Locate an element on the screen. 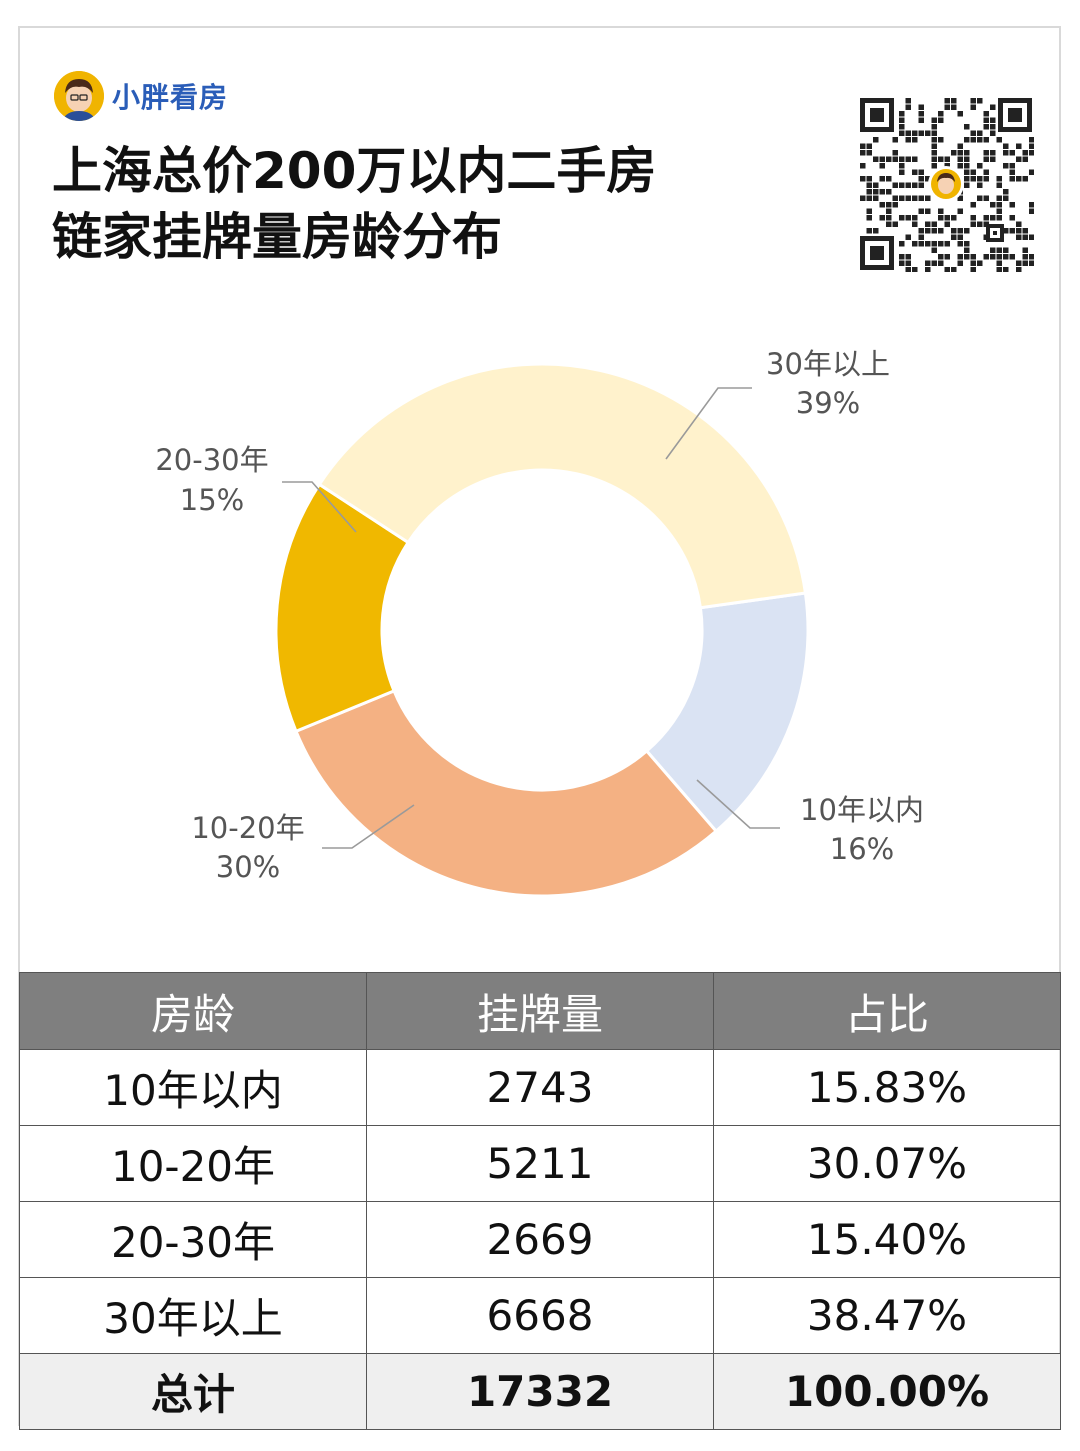 The image size is (1080, 1451). cell-listings: 6668 is located at coordinates (540, 1315).